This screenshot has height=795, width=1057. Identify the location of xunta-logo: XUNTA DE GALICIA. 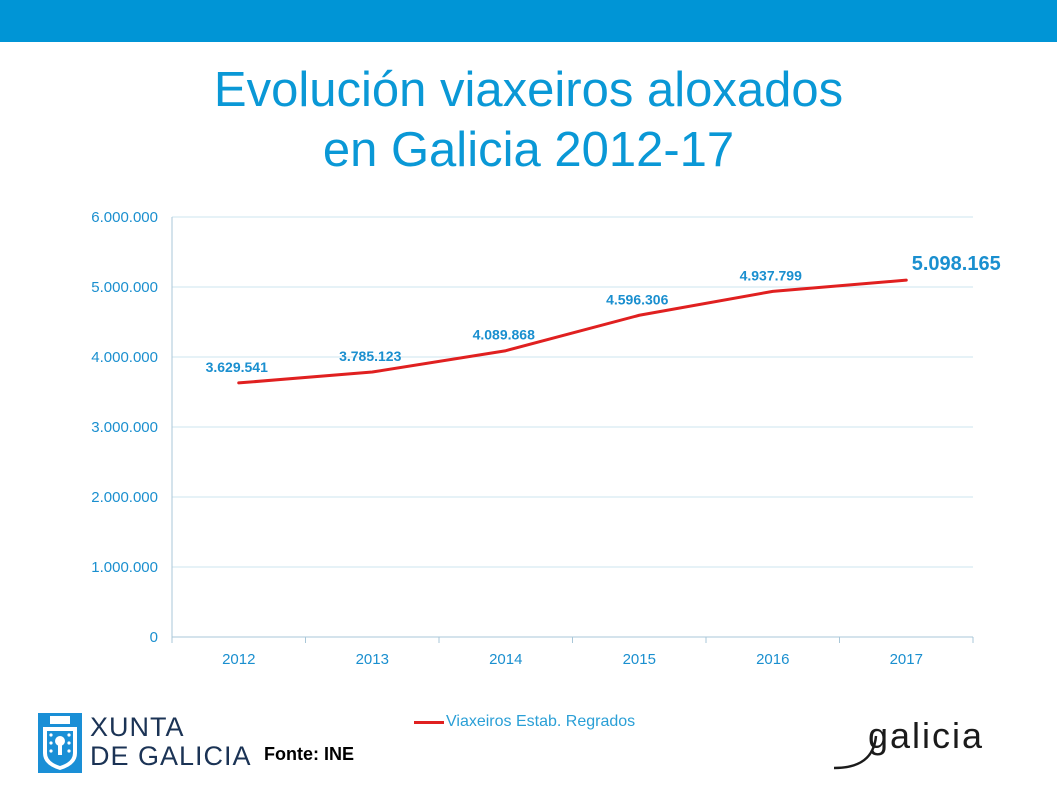
(144, 743).